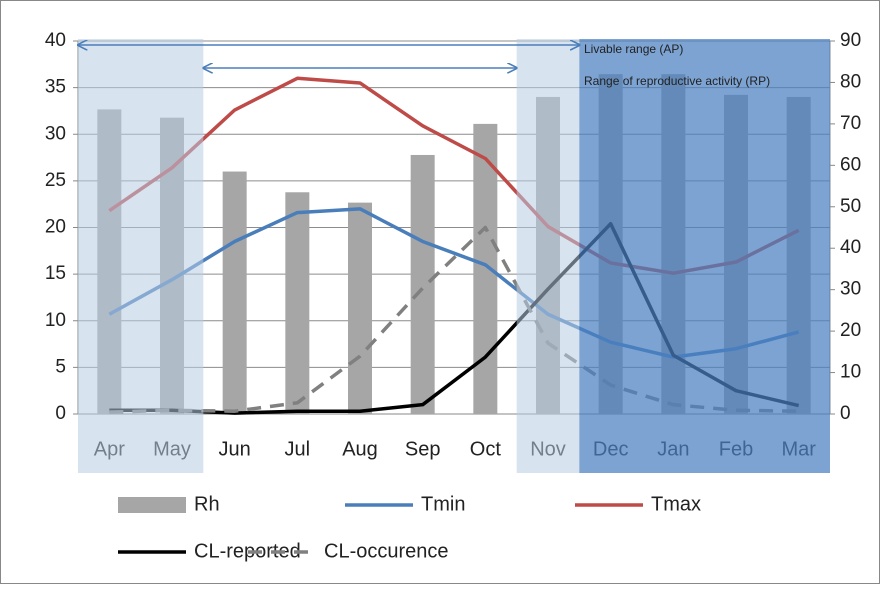 The image size is (880, 589). What do you see at coordinates (443, 504) in the screenshot?
I see `legend-label: Tmin` at bounding box center [443, 504].